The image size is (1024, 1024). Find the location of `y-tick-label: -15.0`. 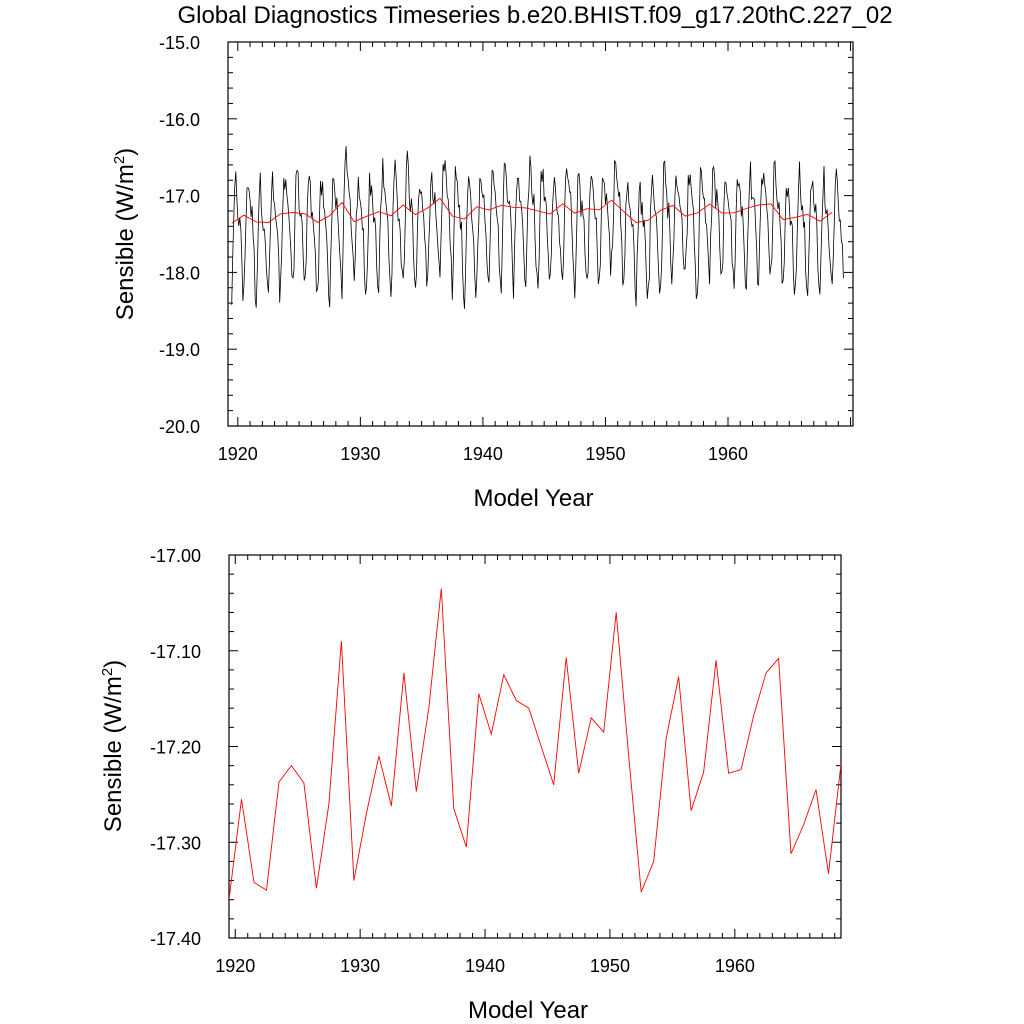

y-tick-label: -15.0 is located at coordinates (179, 43).